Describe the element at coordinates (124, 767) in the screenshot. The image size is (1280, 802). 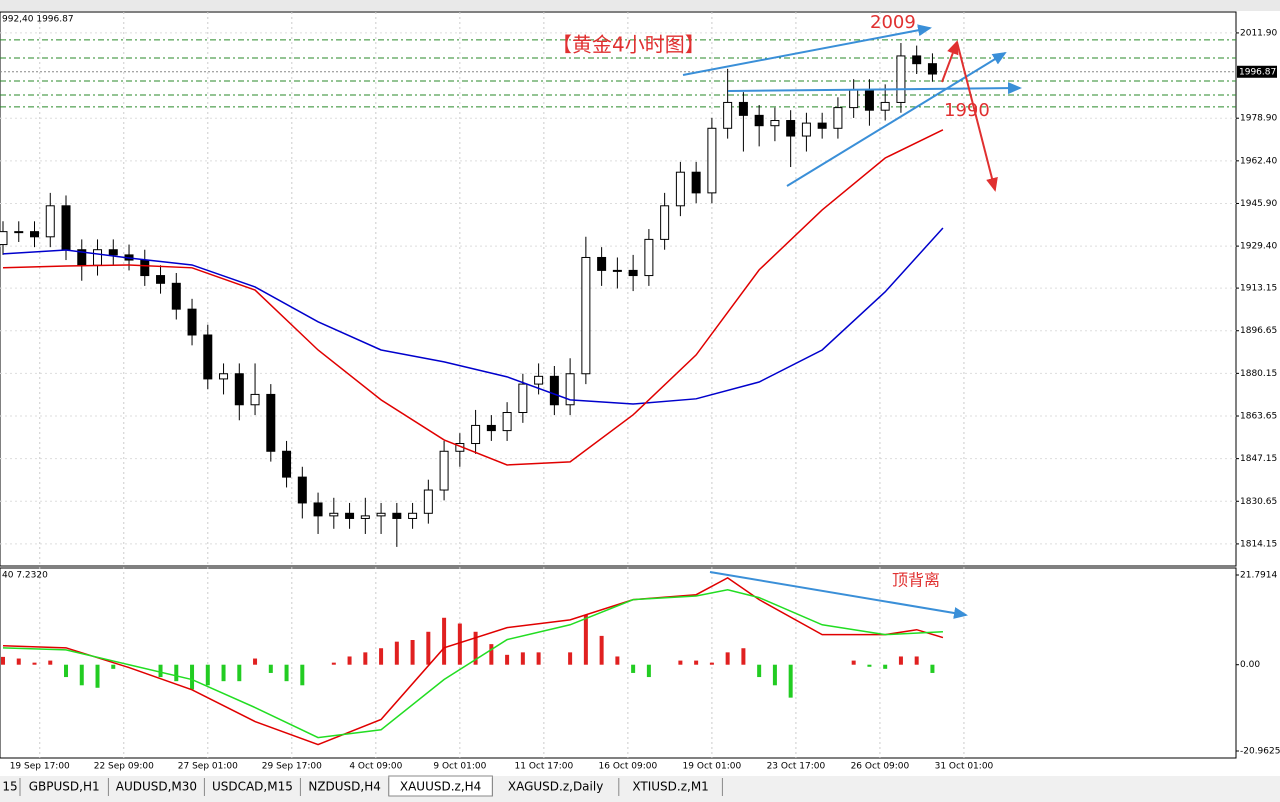
I see `x-tick-label: 22 Sep 09:00` at that location.